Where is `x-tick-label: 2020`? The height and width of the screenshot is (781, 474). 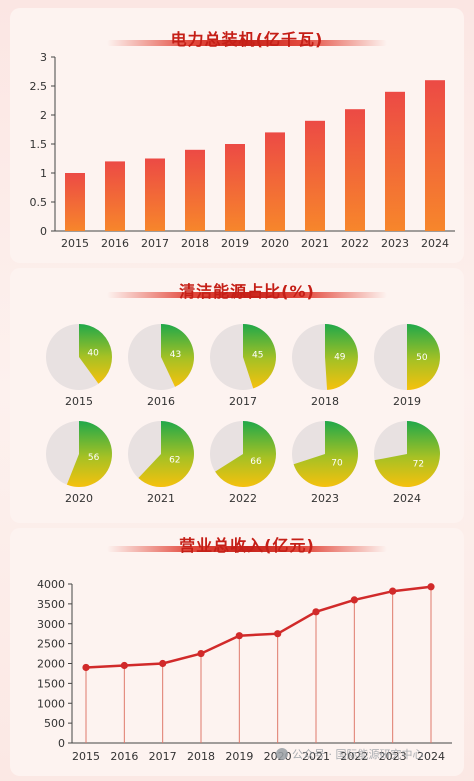 x-tick-label: 2020 is located at coordinates (275, 243).